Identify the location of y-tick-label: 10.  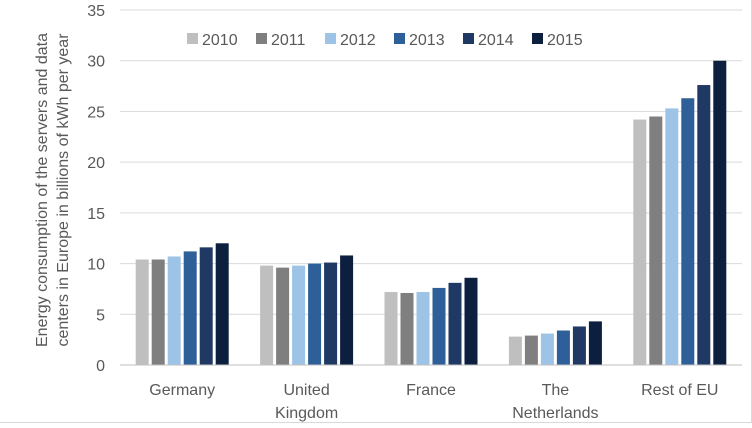
(96, 265).